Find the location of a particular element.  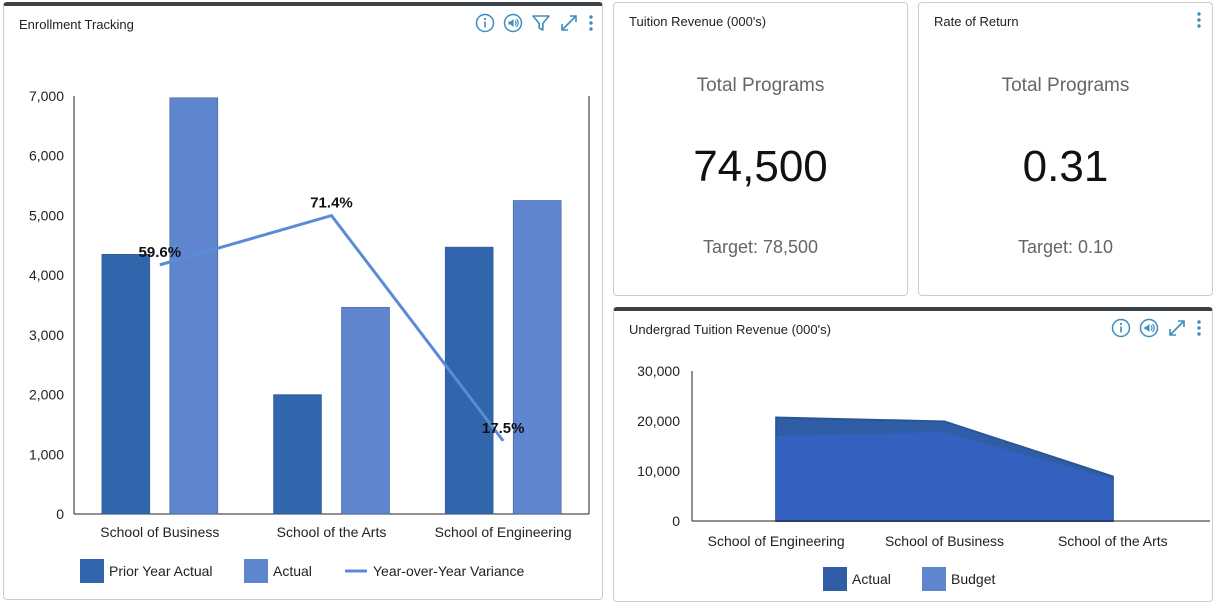

y-tick-label: 1,000 is located at coordinates (46, 454).